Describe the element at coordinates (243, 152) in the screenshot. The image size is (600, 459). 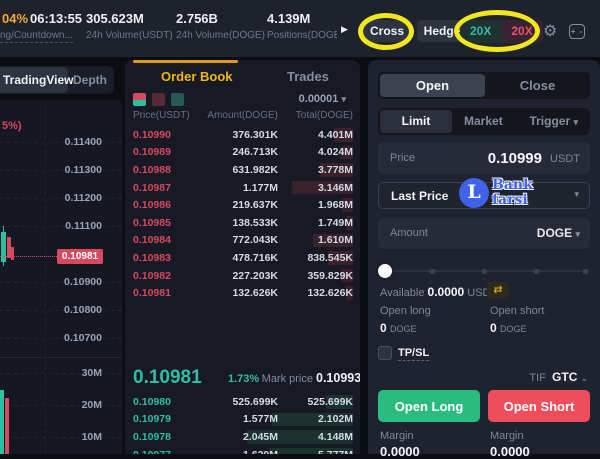
I see `ask-row: 0.10989 246.713K 4.024M` at that location.